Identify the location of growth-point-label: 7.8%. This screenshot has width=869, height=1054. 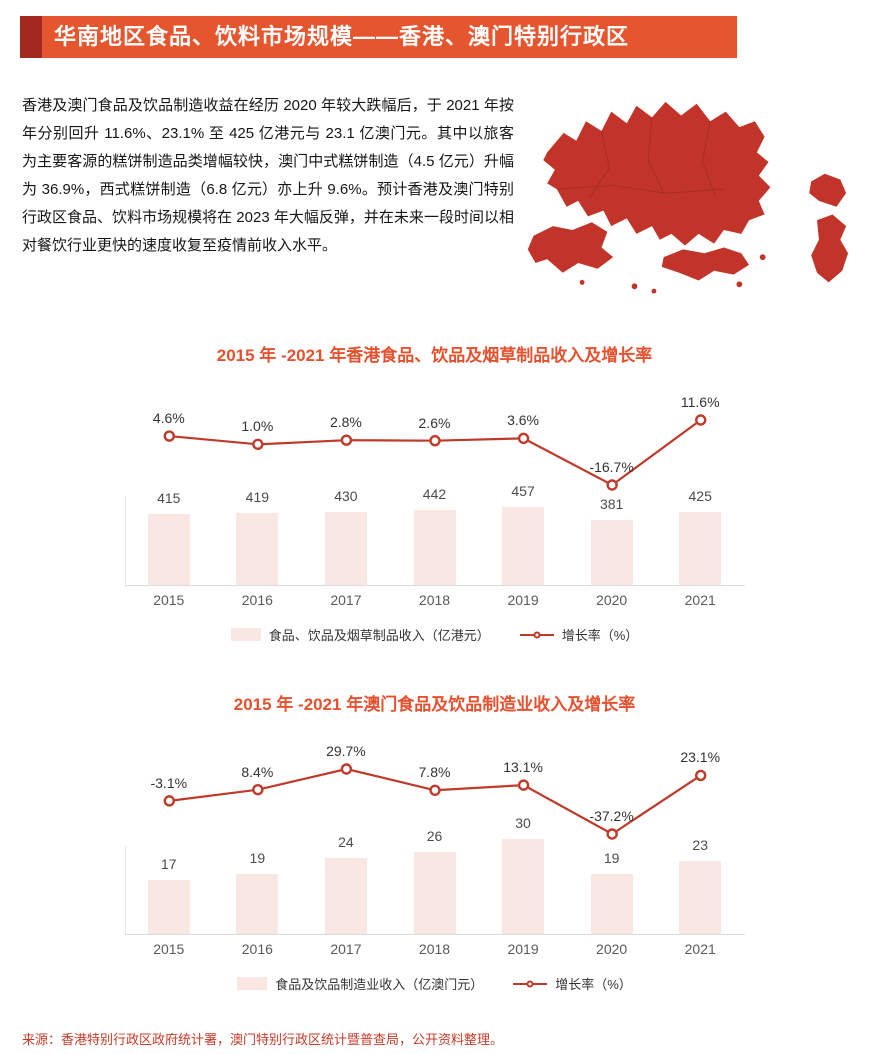
(434, 772).